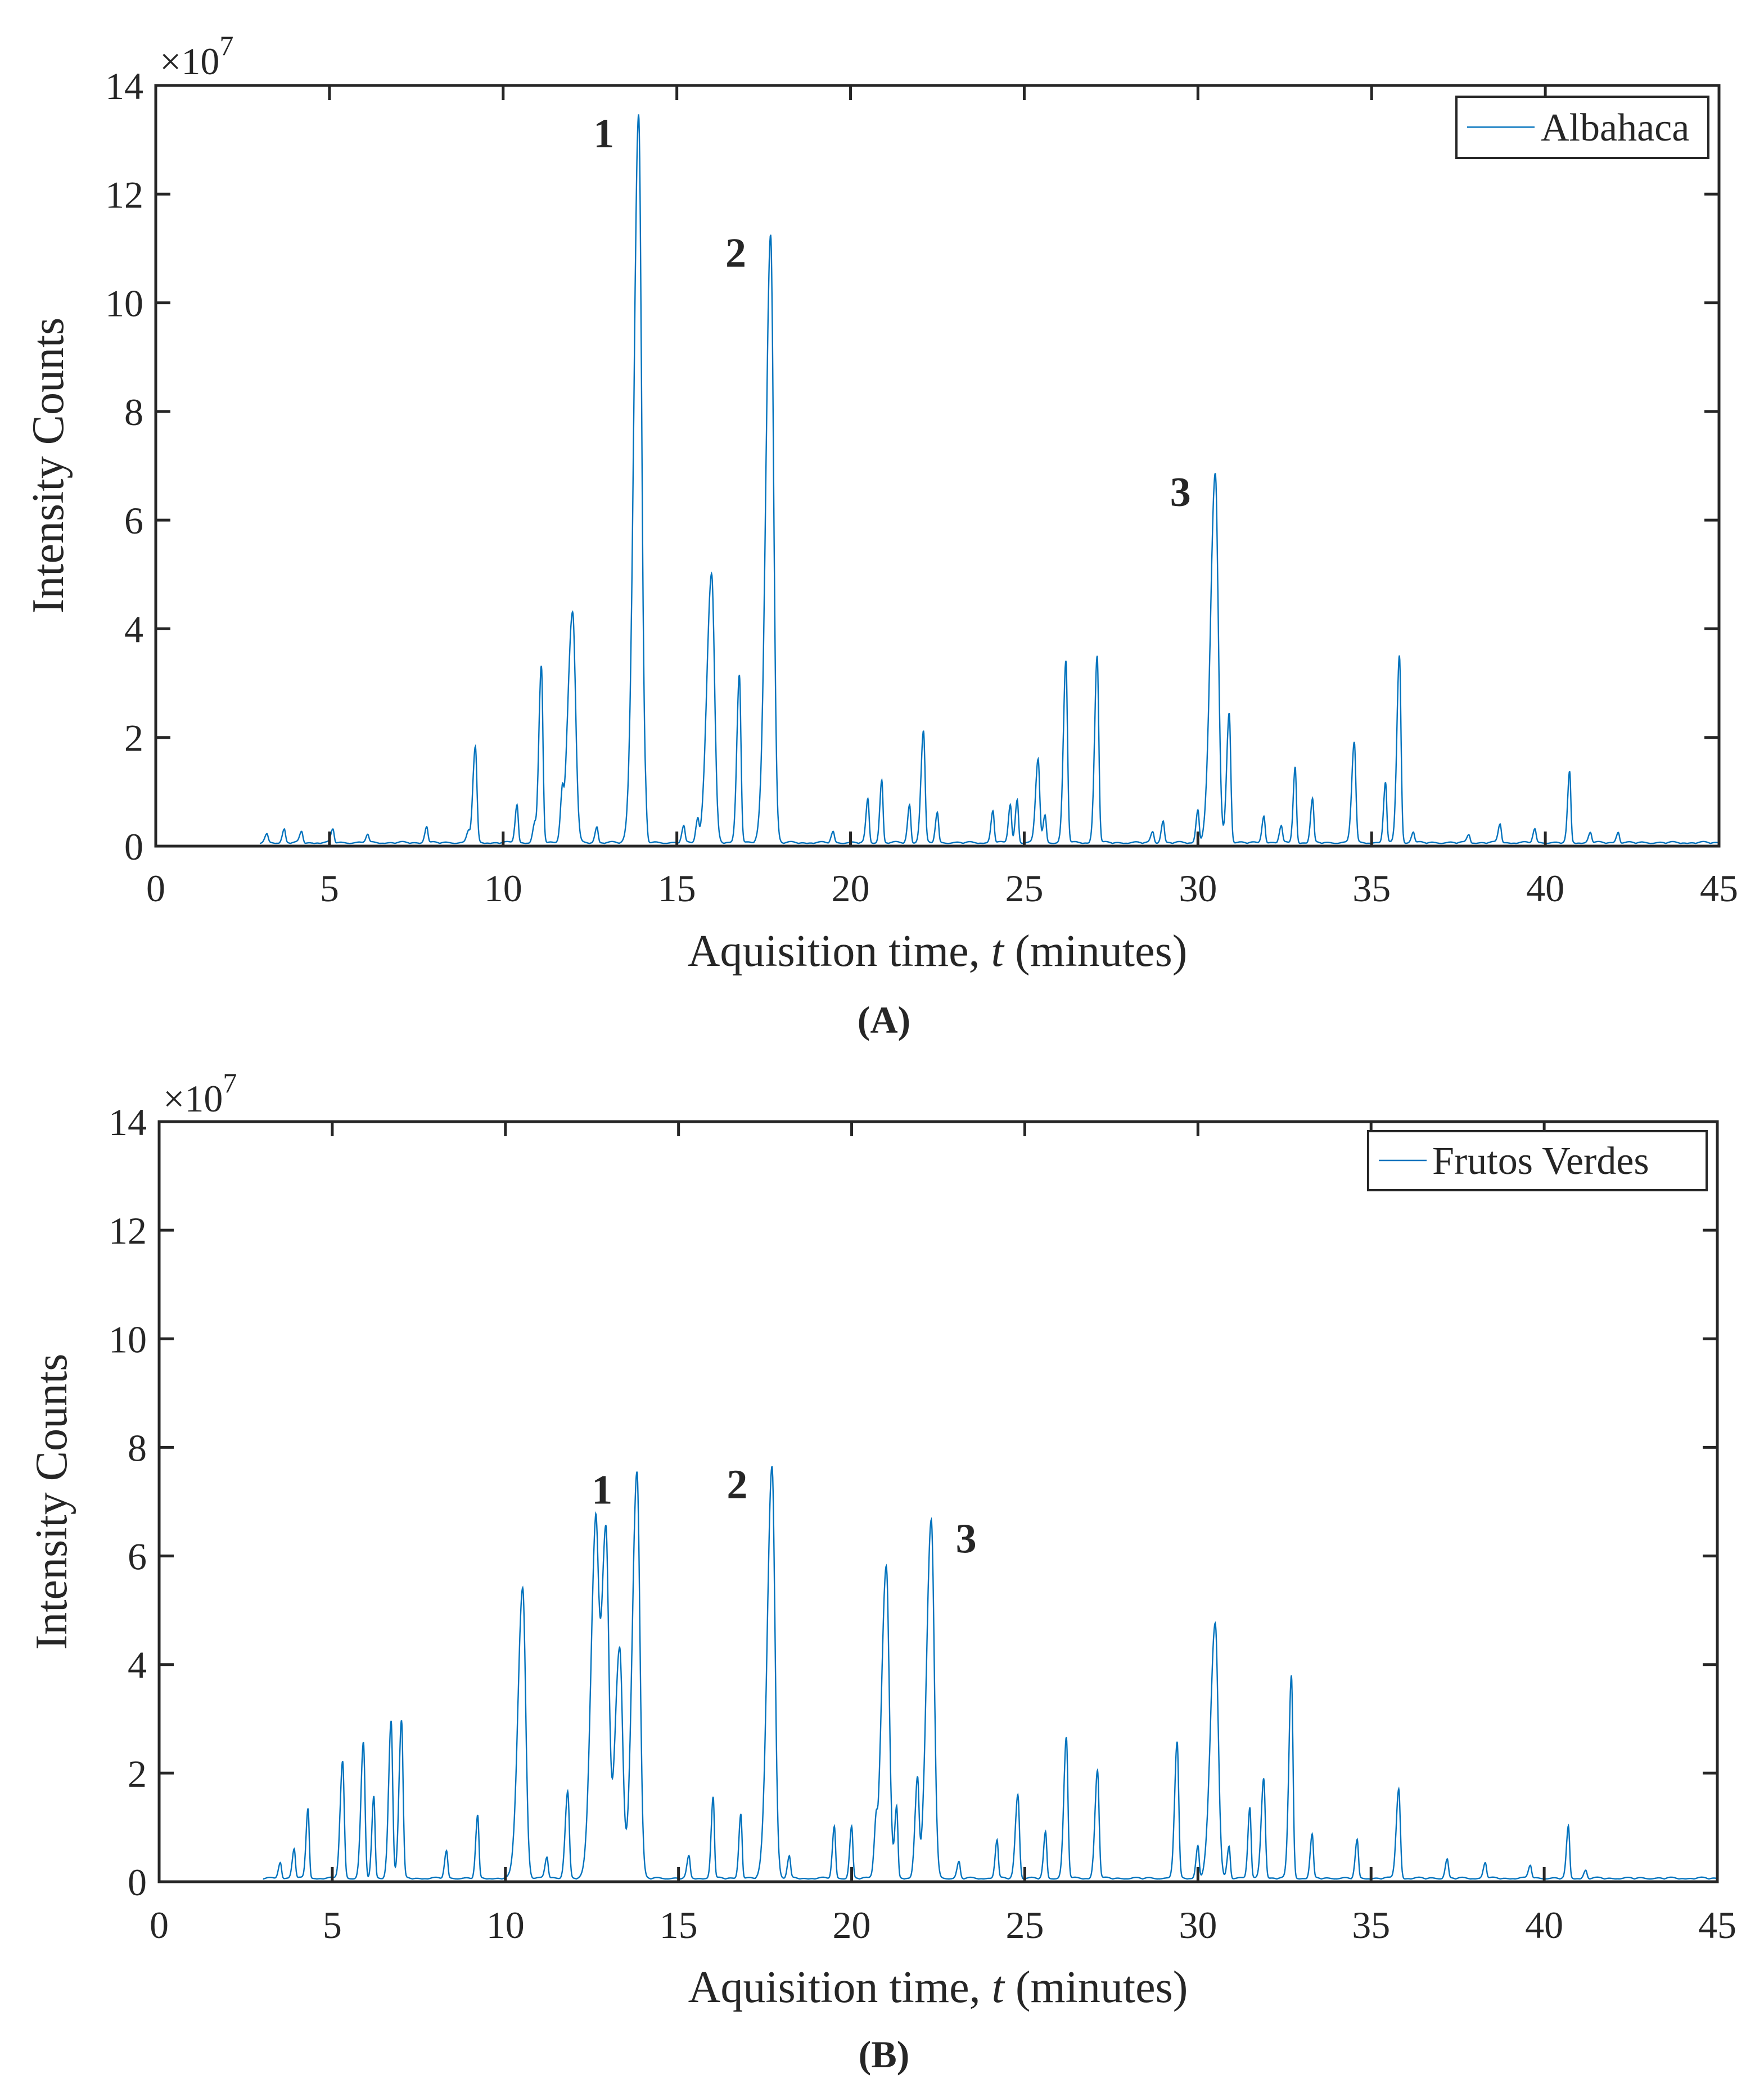 This screenshot has height=2092, width=1764. What do you see at coordinates (1615, 128) in the screenshot?
I see `legend-label-albahaca: Albahaca` at bounding box center [1615, 128].